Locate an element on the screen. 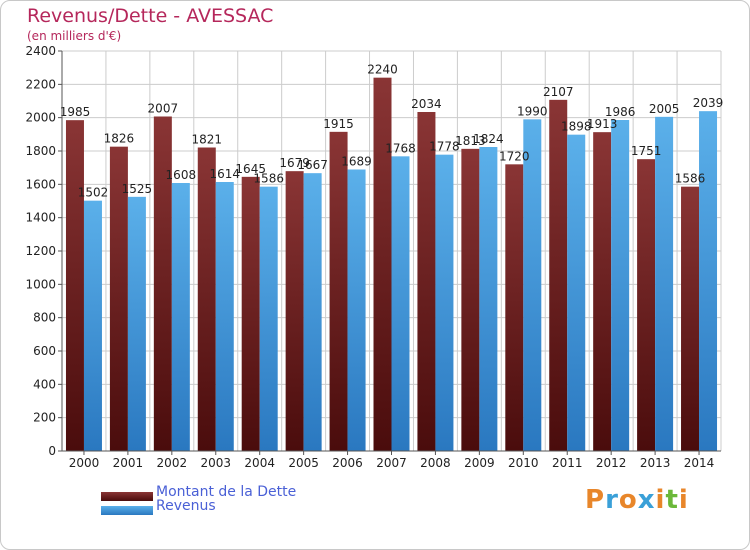 This screenshot has height=550, width=750. logo-letter: x is located at coordinates (646, 500).